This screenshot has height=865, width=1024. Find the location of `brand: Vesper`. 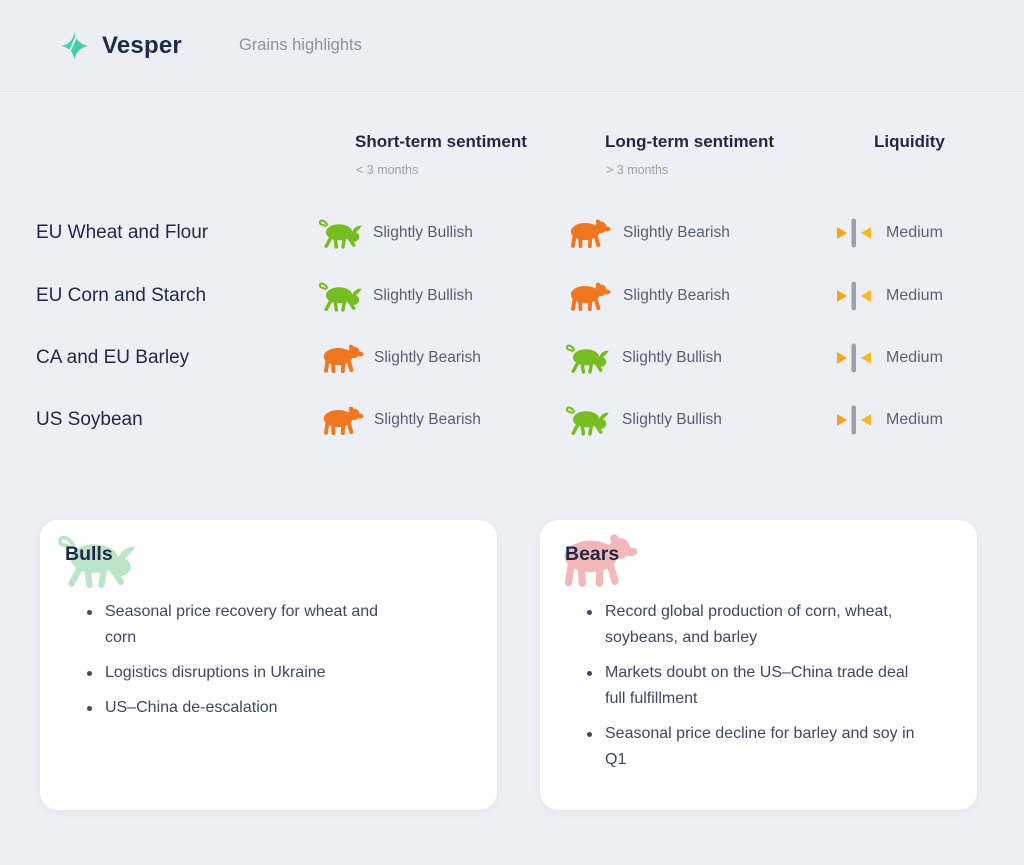

brand: Vesper is located at coordinates (121, 46).